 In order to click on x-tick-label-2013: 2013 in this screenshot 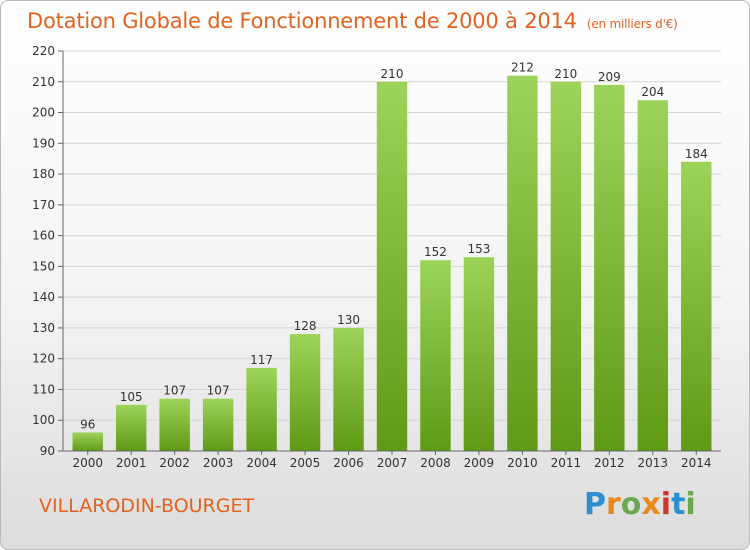, I will do `click(653, 463)`.